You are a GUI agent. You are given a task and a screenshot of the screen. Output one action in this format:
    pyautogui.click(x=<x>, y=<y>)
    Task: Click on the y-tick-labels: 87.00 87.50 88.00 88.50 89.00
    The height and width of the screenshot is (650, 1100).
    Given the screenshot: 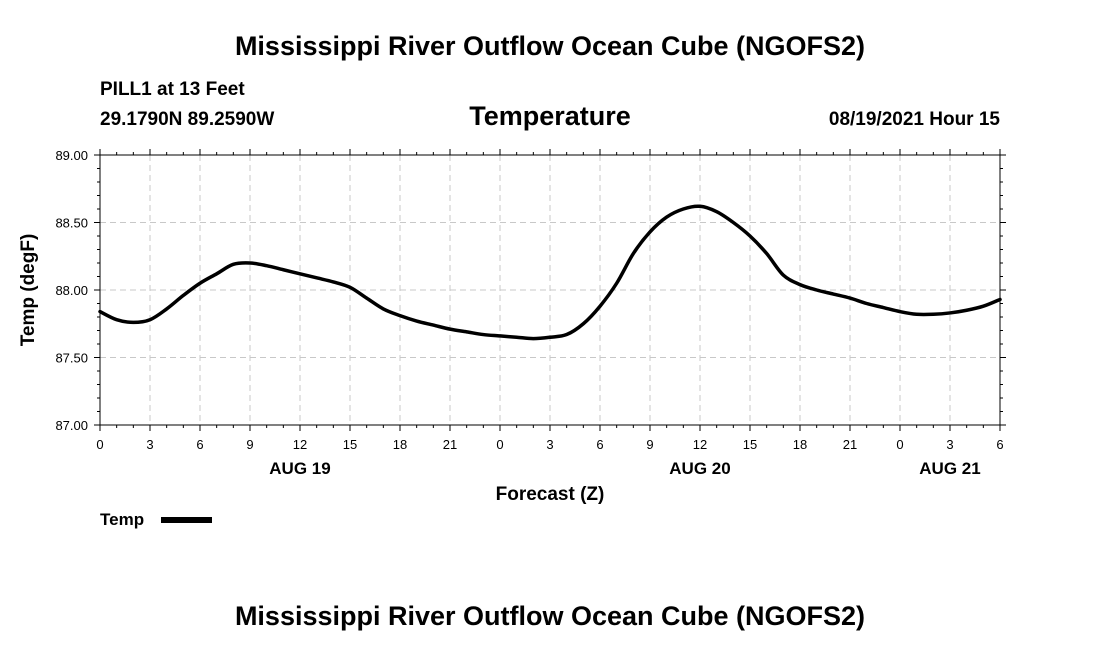 What is the action you would take?
    pyautogui.click(x=71, y=290)
    